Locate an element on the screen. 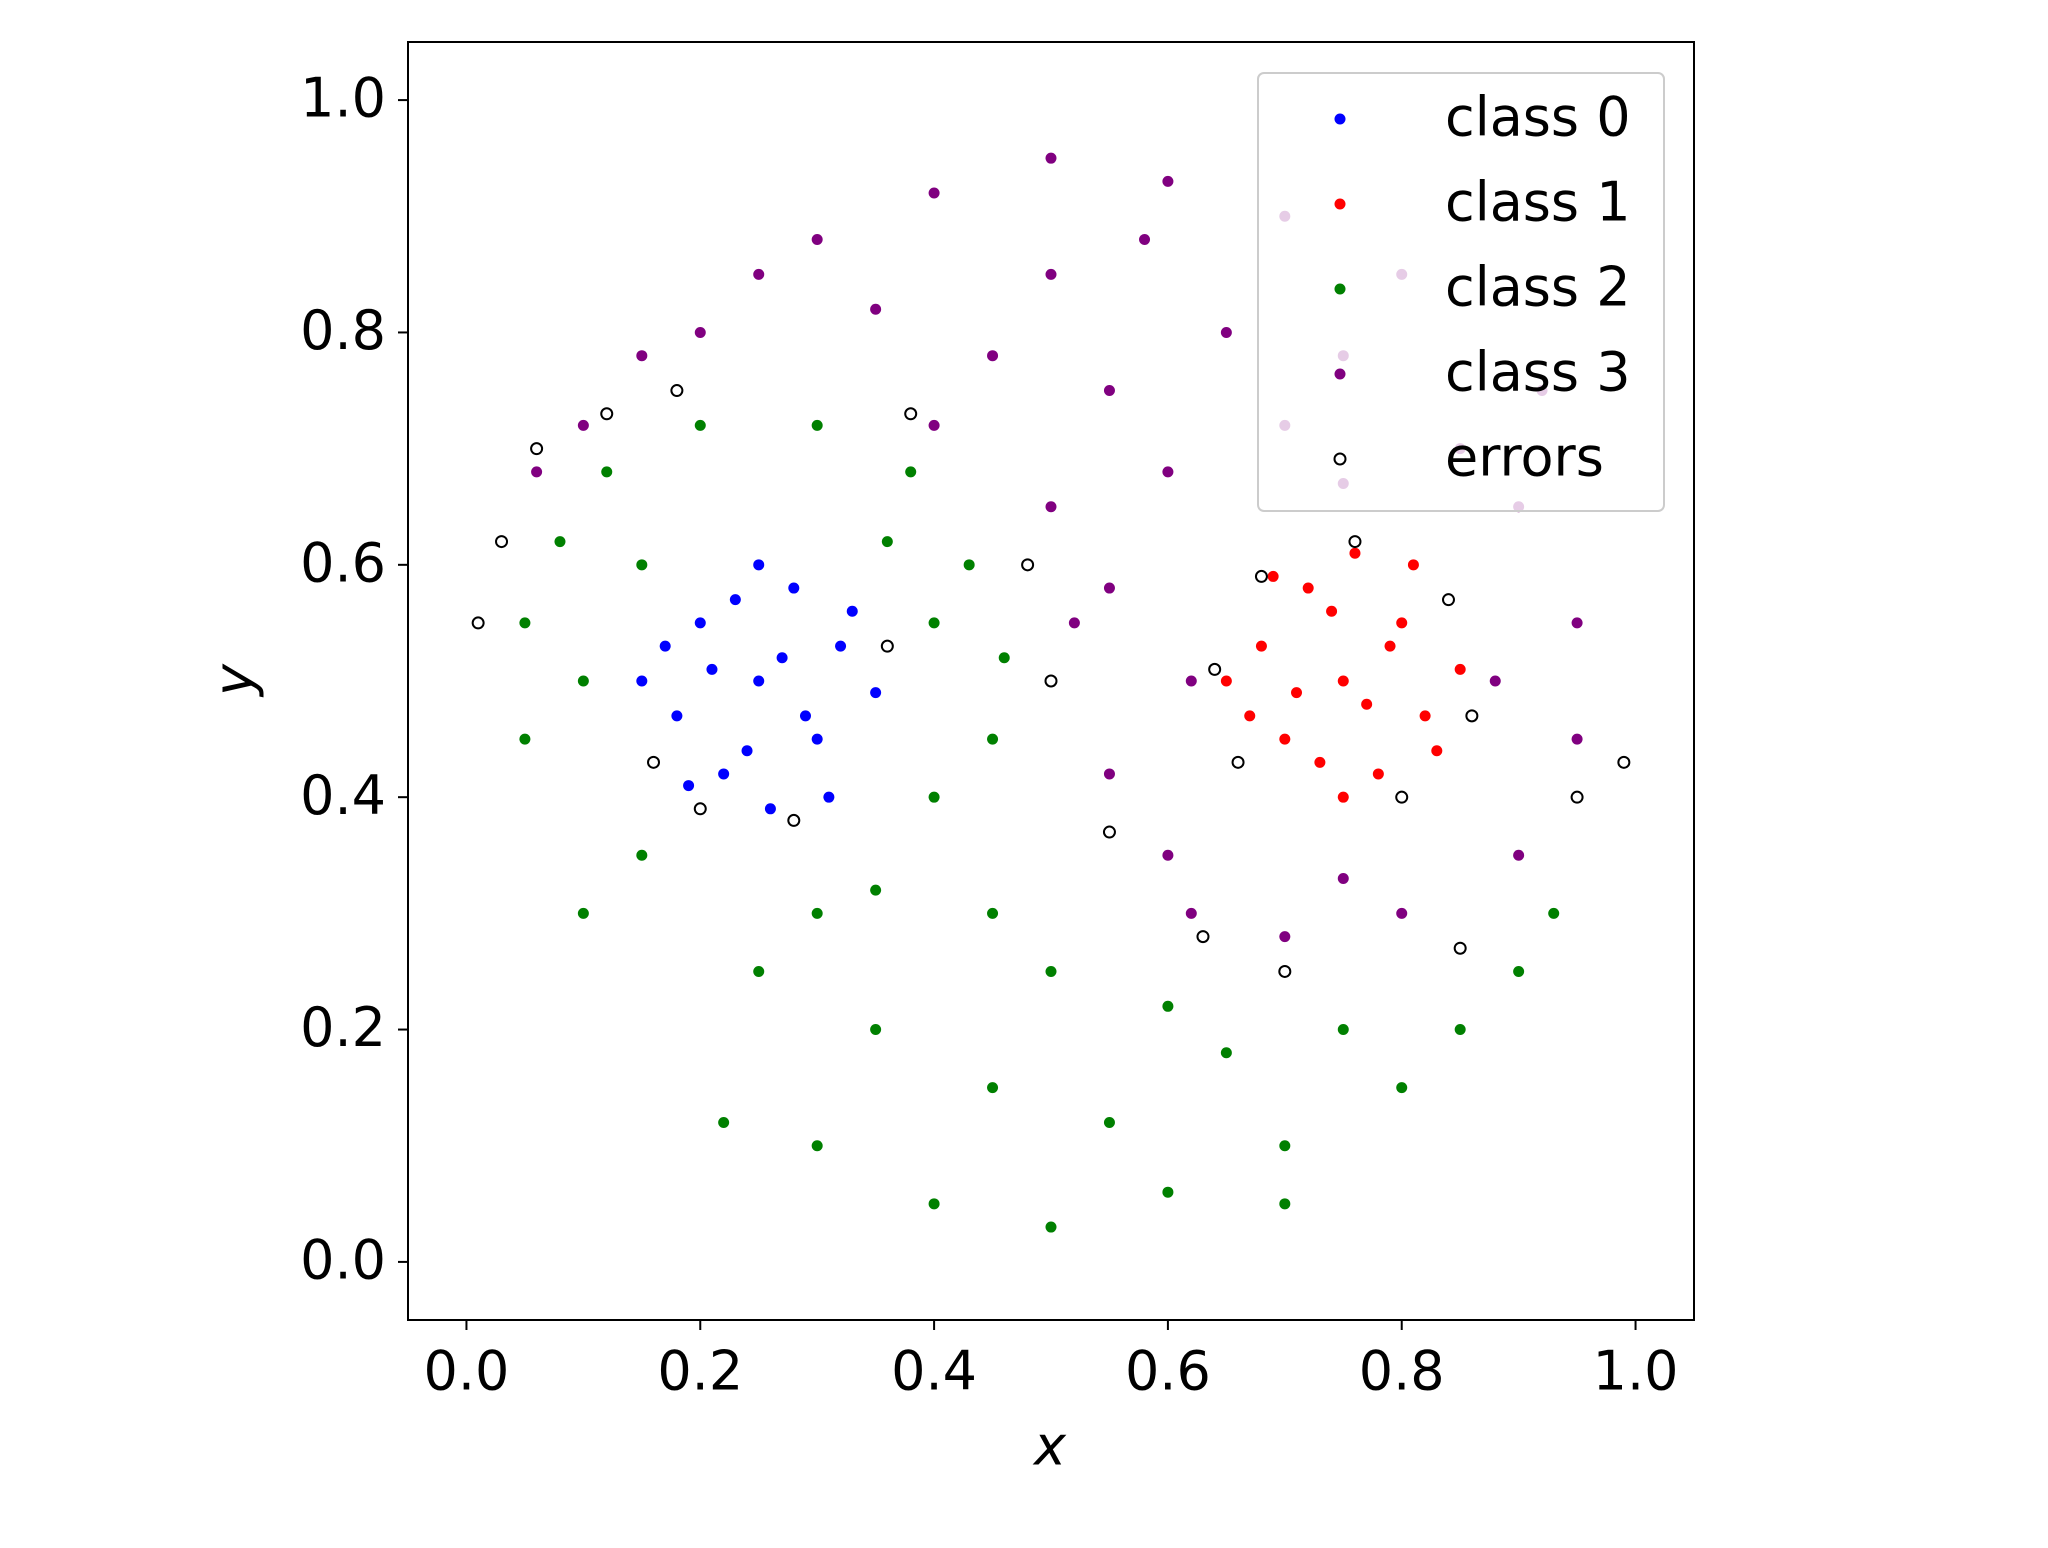 This screenshot has width=2048, height=1548. legend-label: class 3 is located at coordinates (1538, 372).